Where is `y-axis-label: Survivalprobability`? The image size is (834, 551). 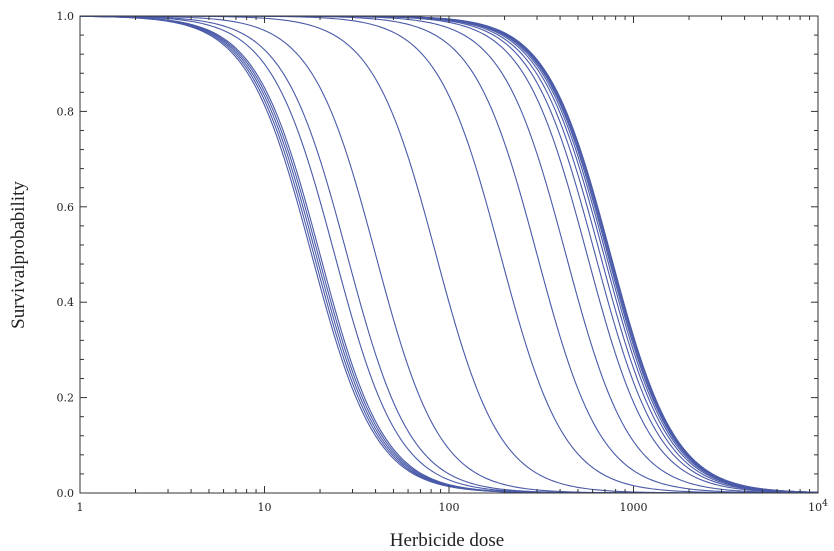 y-axis-label: Survivalprobability is located at coordinates (18, 255).